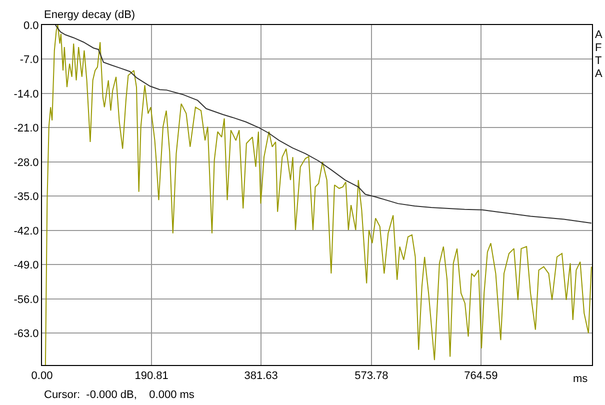  What do you see at coordinates (151, 376) in the screenshot?
I see `x-tick-label: 190.81` at bounding box center [151, 376].